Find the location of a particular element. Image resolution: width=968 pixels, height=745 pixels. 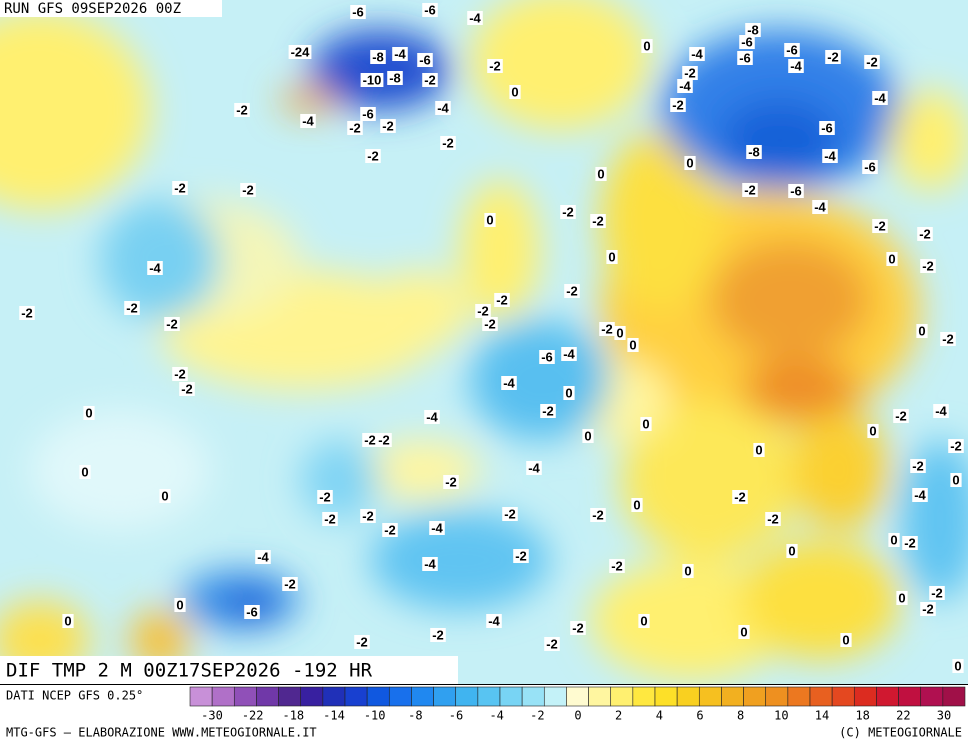

colorbar-label: 14 is located at coordinates (822, 716).